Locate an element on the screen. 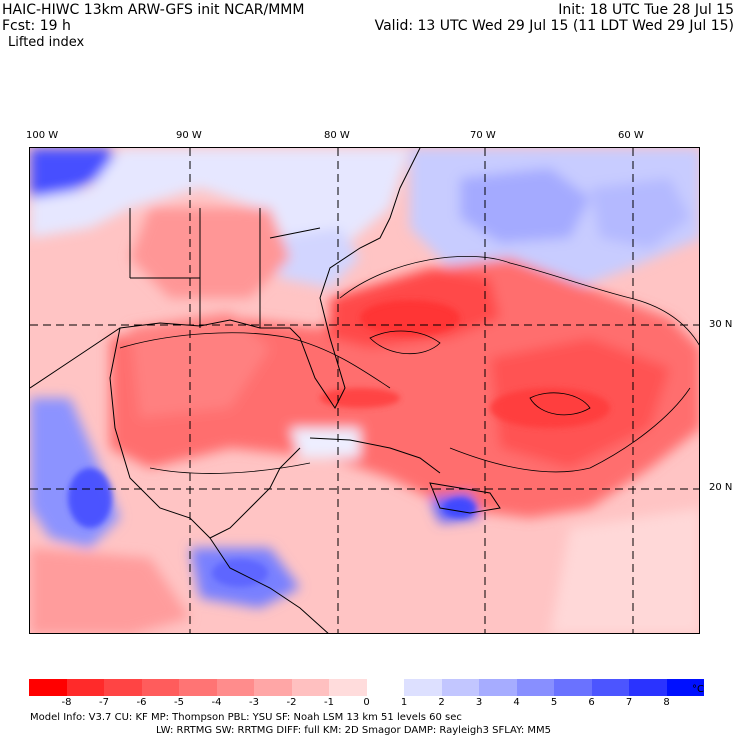  colorbar-tick-label: -1 is located at coordinates (329, 702).